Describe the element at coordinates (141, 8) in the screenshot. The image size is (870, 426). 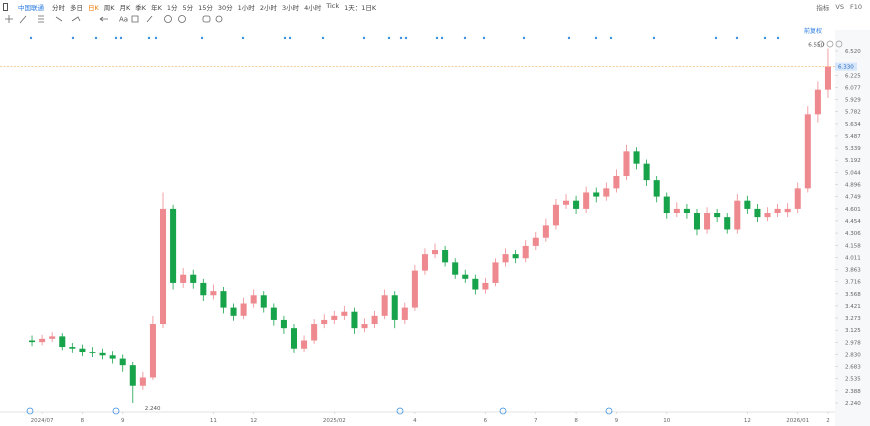
I see `period-tab: 季K` at that location.